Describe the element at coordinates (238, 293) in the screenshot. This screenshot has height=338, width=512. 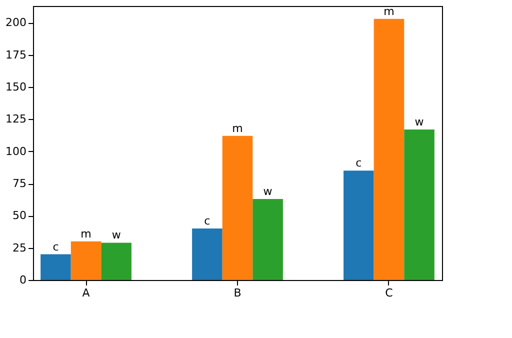
I see `x-tick-label: B` at that location.